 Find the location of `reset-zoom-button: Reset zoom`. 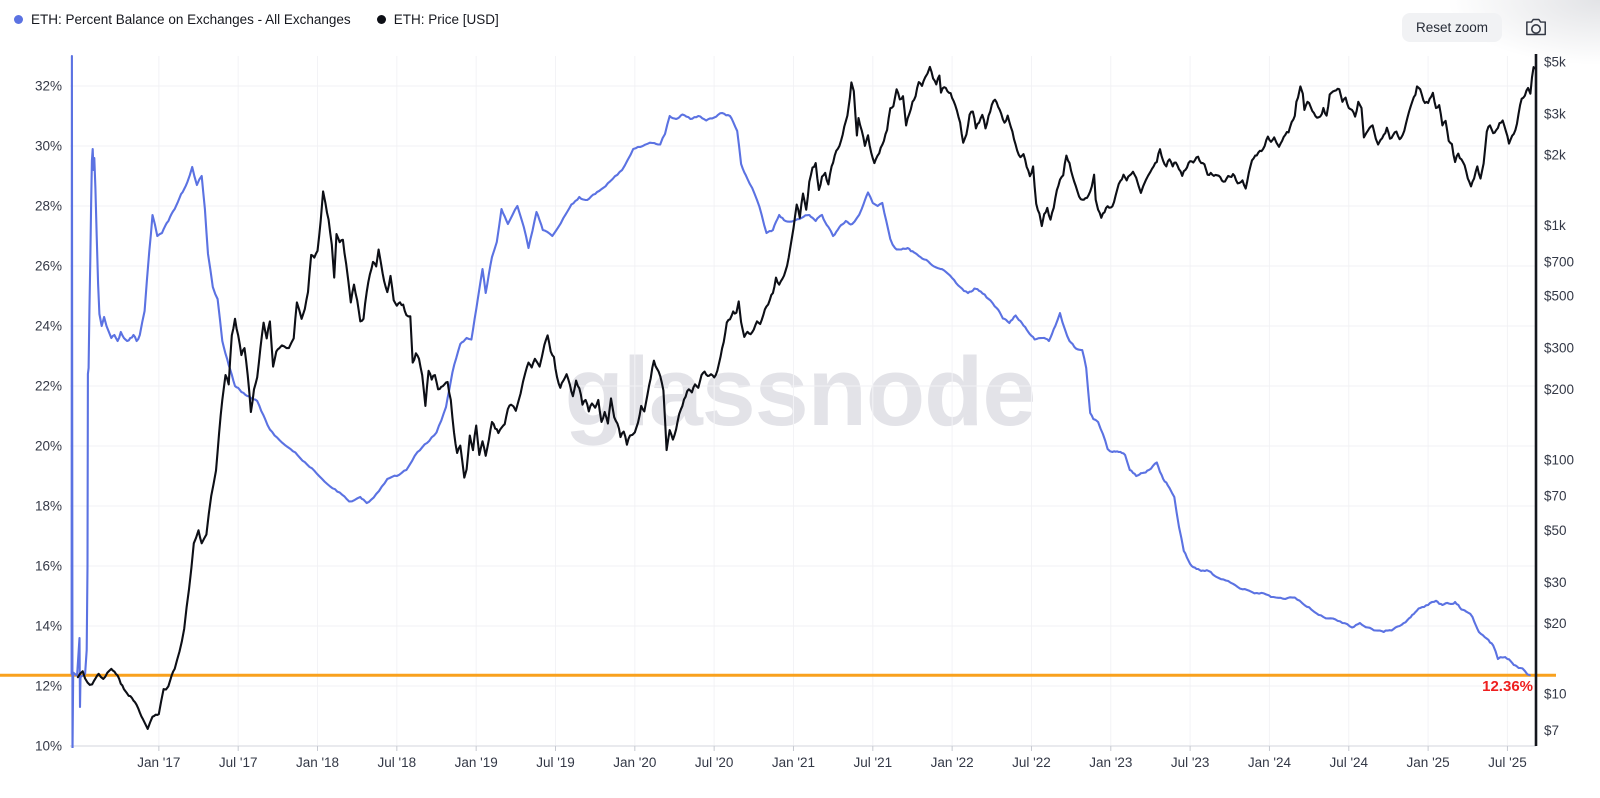

reset-zoom-button: Reset zoom is located at coordinates (1451, 27).